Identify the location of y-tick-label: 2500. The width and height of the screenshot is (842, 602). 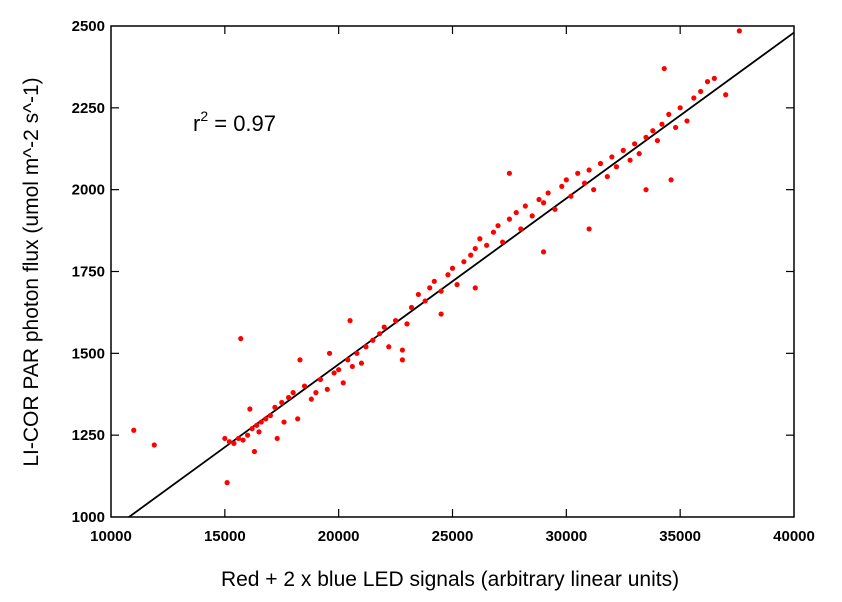
(88, 26).